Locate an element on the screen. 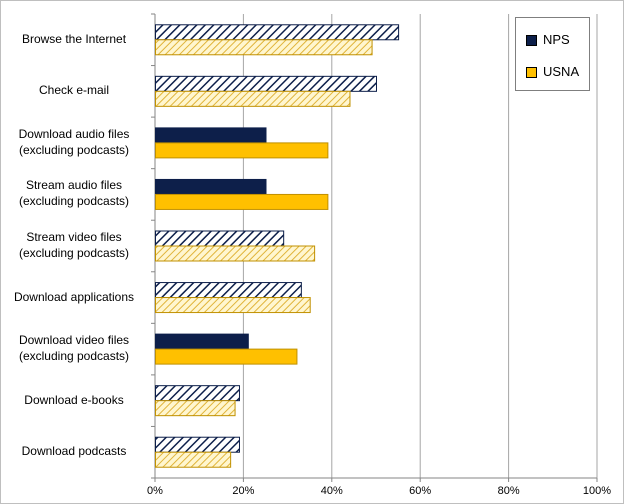 The height and width of the screenshot is (504, 624). x-tick-label: 80% is located at coordinates (508, 491).